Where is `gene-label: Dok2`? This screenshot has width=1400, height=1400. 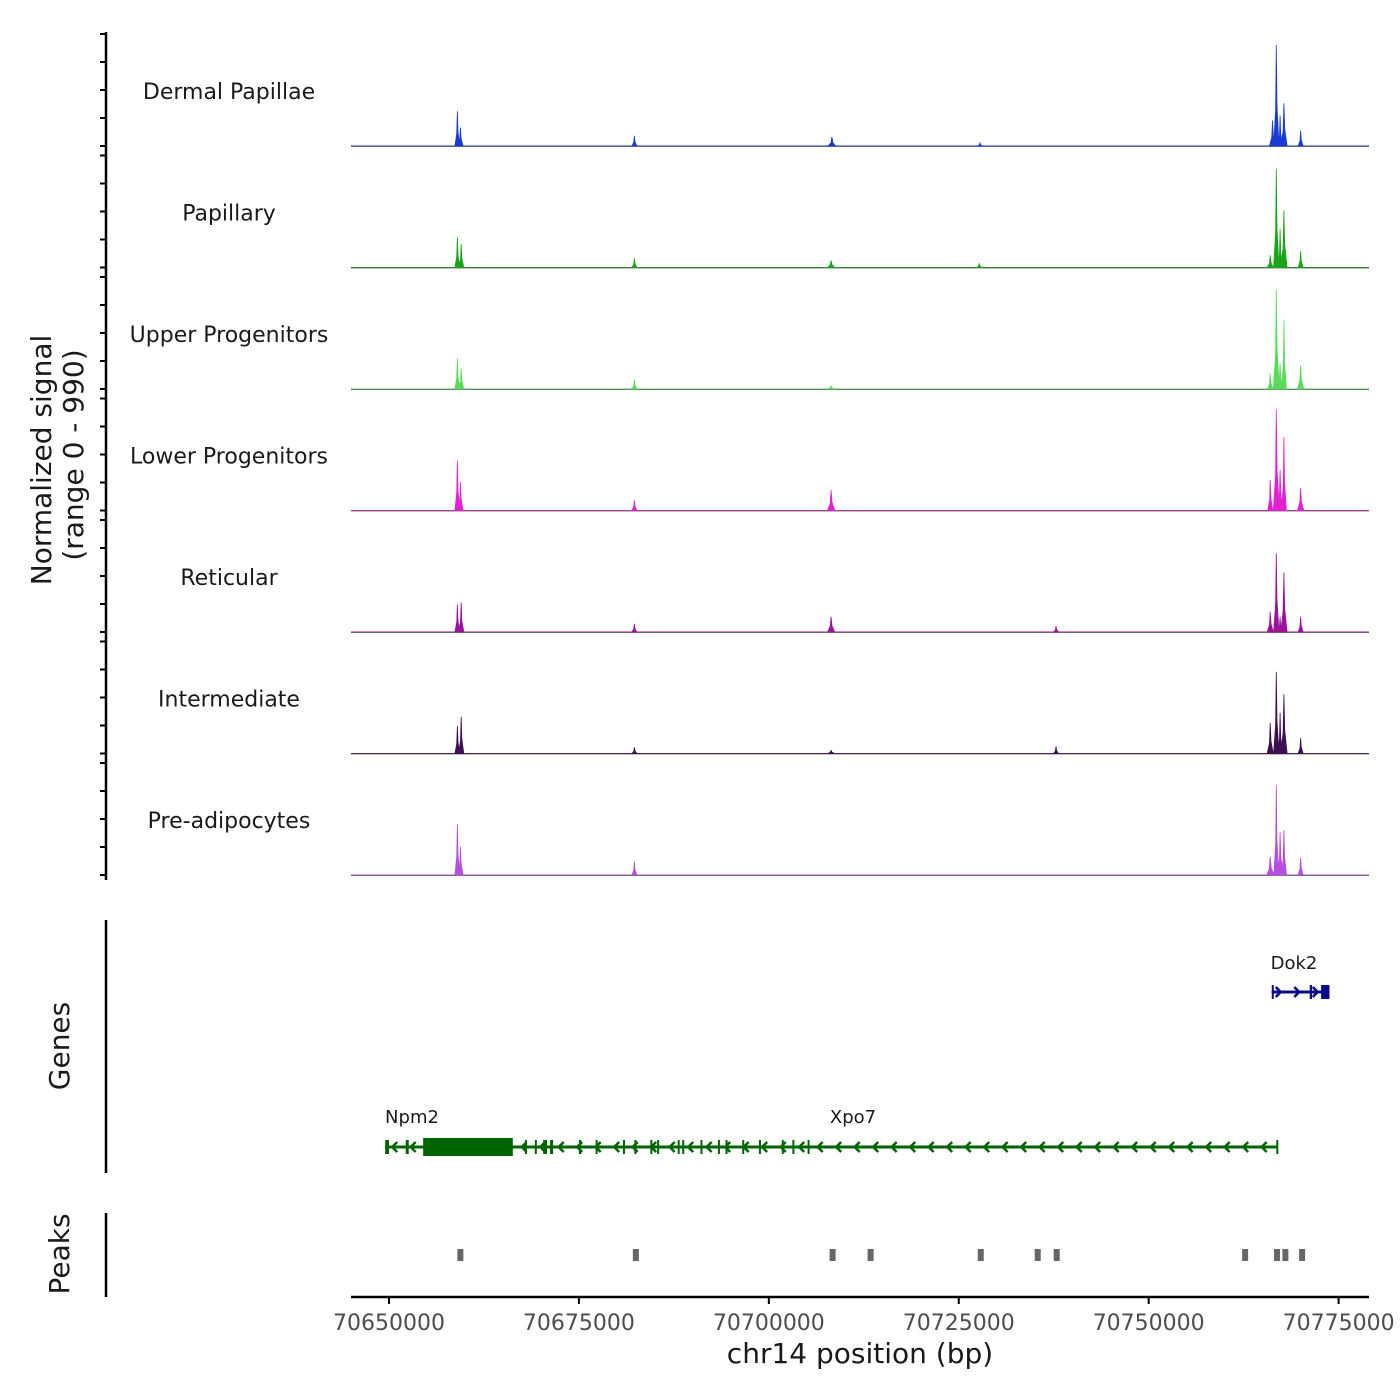 gene-label: Dok2 is located at coordinates (1294, 963).